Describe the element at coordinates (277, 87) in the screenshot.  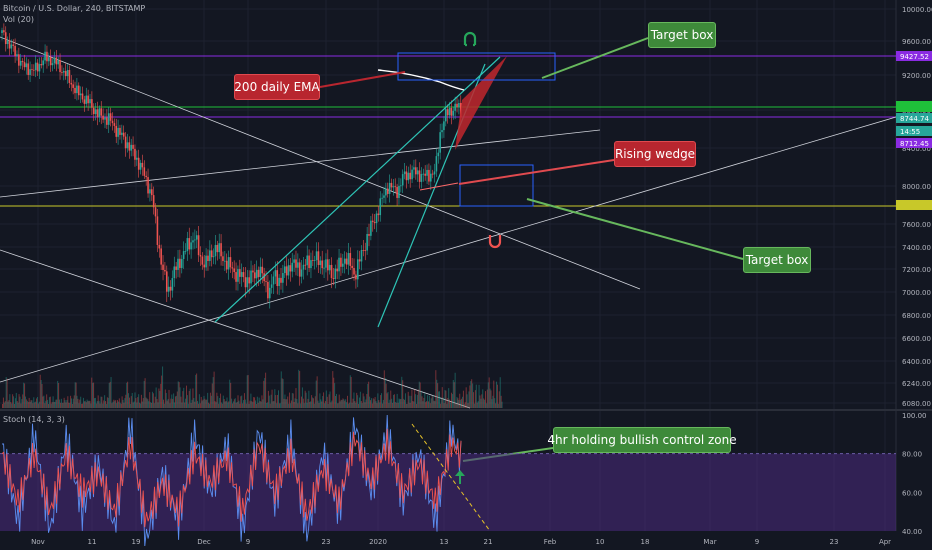
I see `ema-annotation: 200 daily EMA` at that location.